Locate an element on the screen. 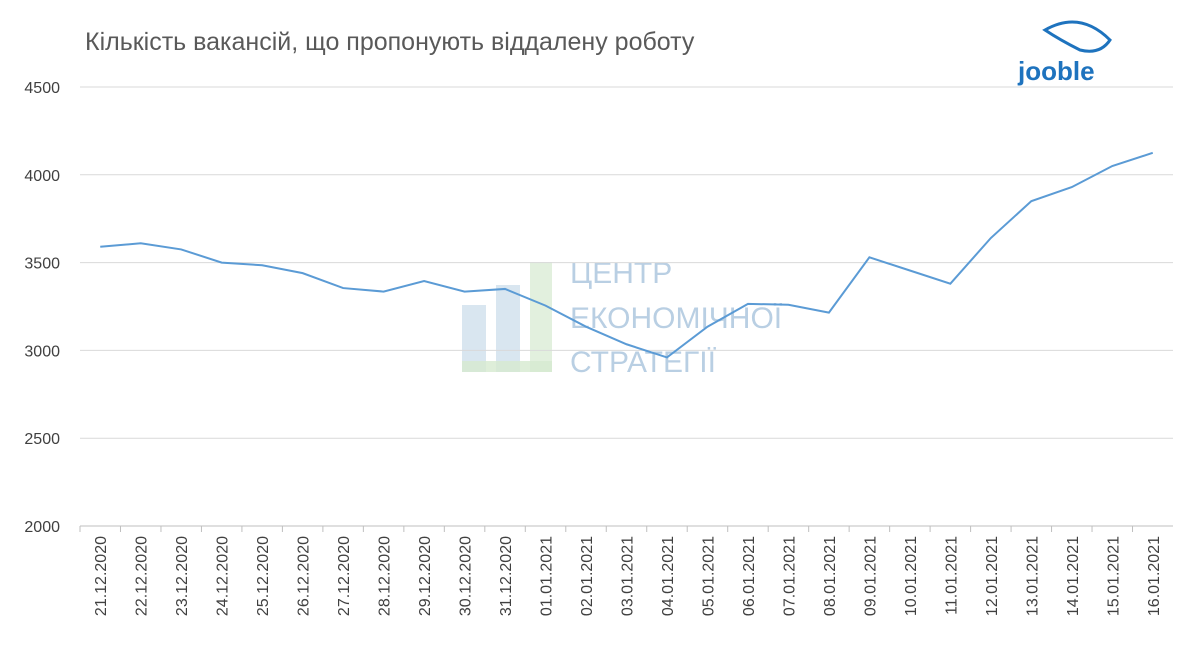 This screenshot has height=658, width=1193. x-tick-label: 23.12.2020 is located at coordinates (182, 576).